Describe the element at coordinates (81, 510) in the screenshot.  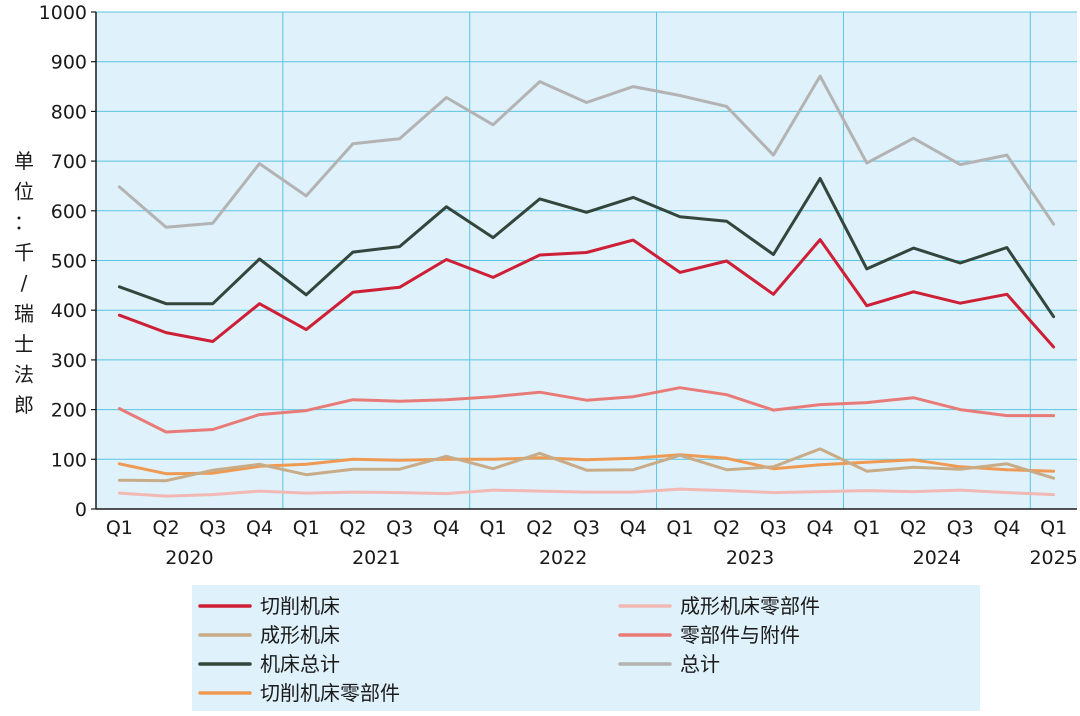
I see `y-tick-label: 0` at that location.